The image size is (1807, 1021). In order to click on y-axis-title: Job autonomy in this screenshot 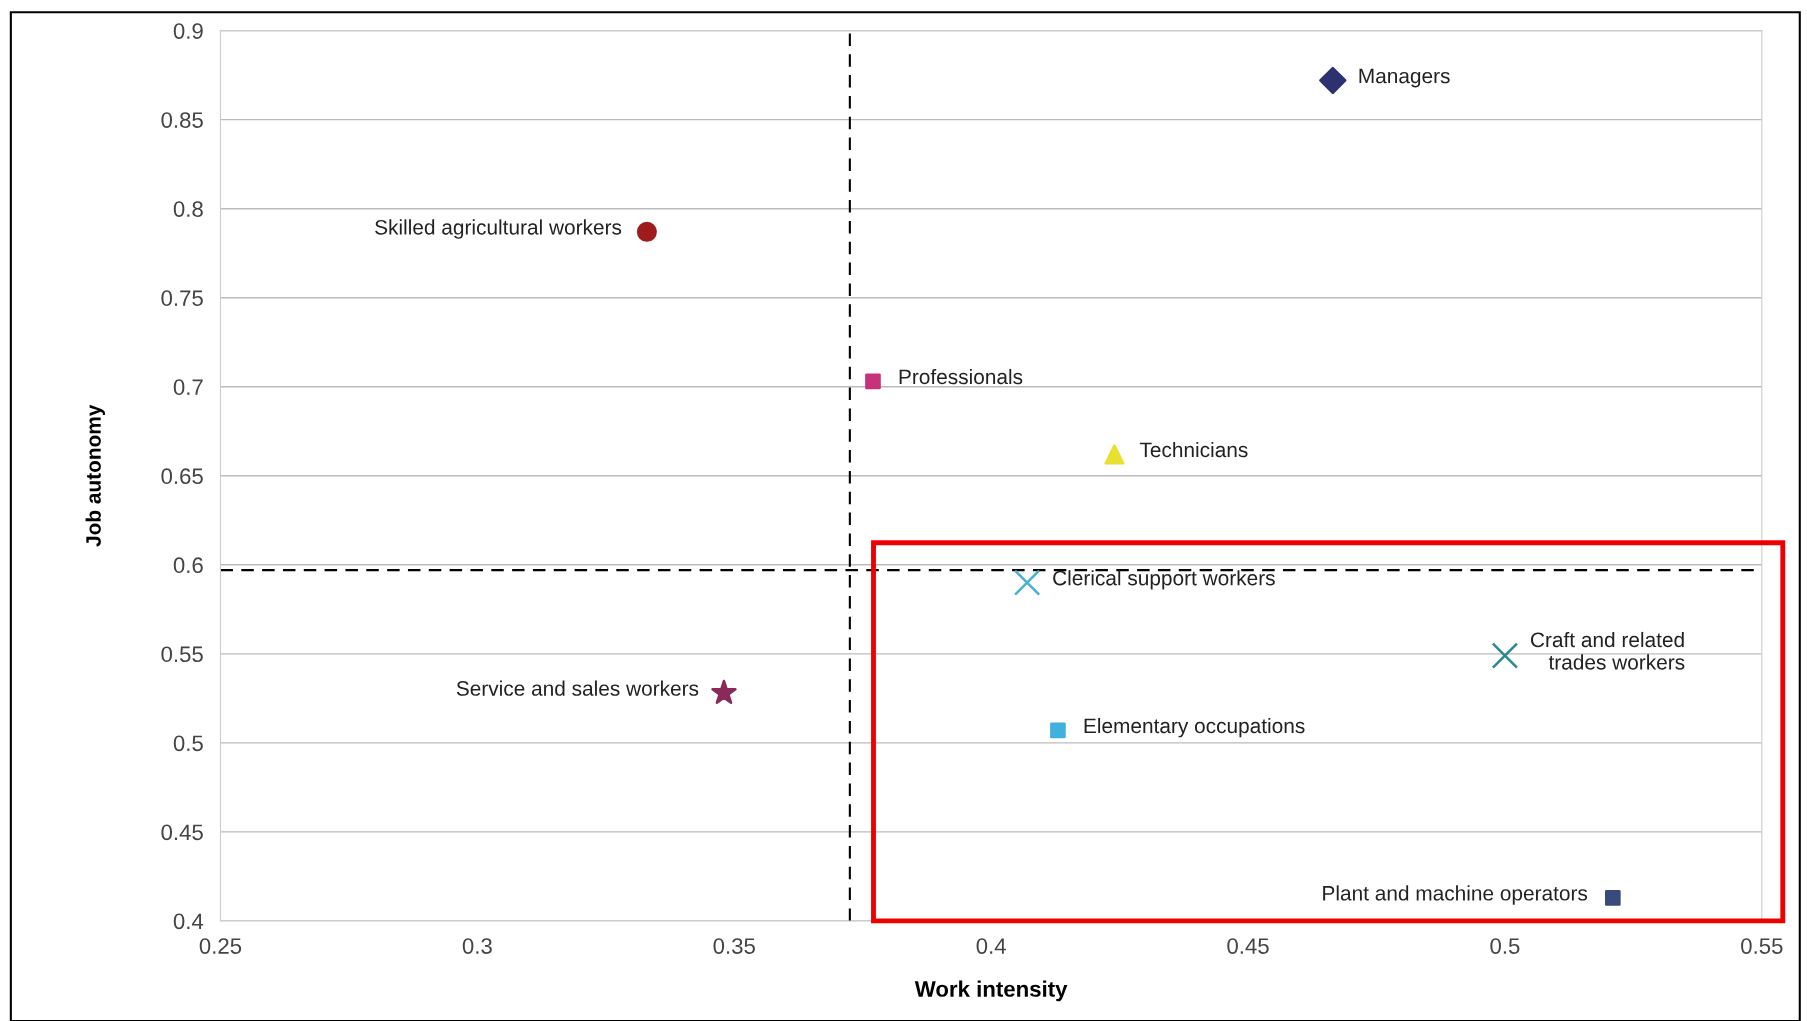, I will do `click(95, 475)`.